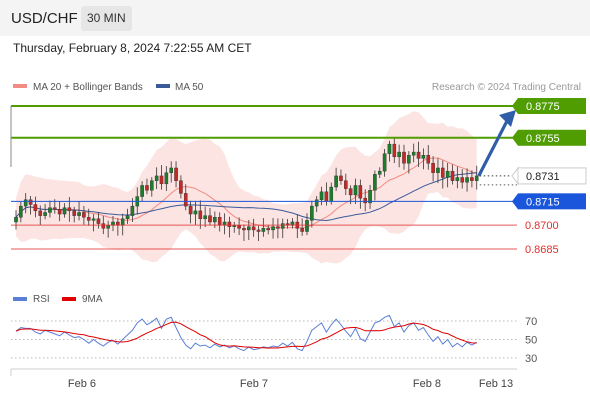  Describe the element at coordinates (189, 87) in the screenshot. I see `ma50-legend-label: MA 50` at that location.